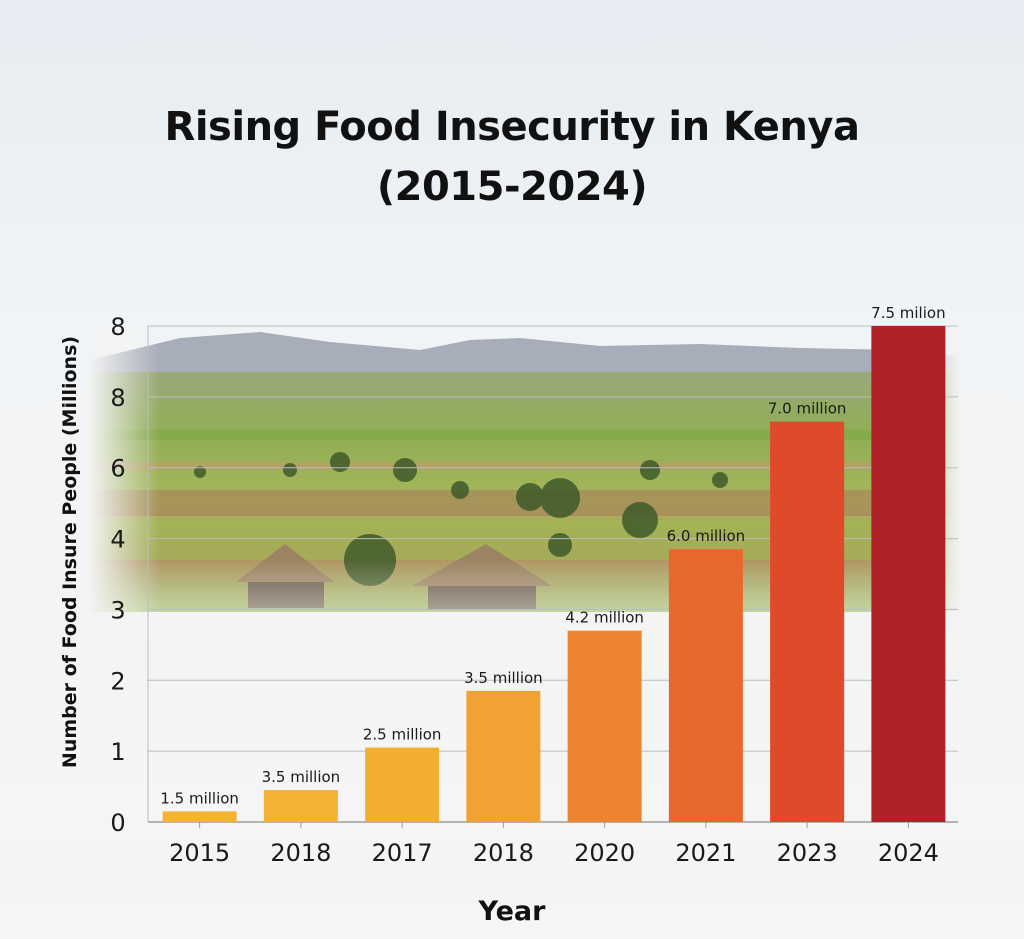 The image size is (1024, 939). What do you see at coordinates (117, 823) in the screenshot?
I see `y-tick-label: 0` at bounding box center [117, 823].